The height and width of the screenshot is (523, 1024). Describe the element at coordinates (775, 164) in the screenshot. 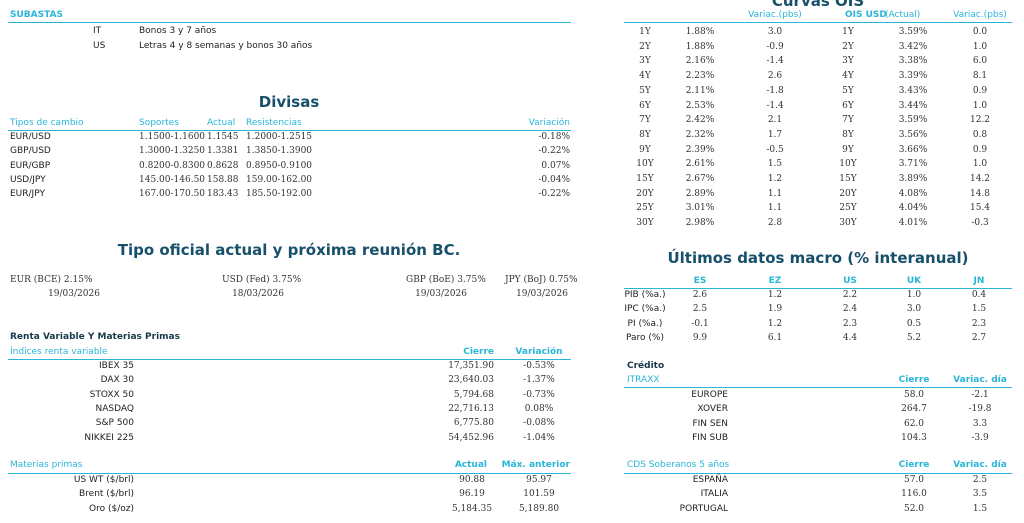

I see `ois-value: 1.5` at that location.